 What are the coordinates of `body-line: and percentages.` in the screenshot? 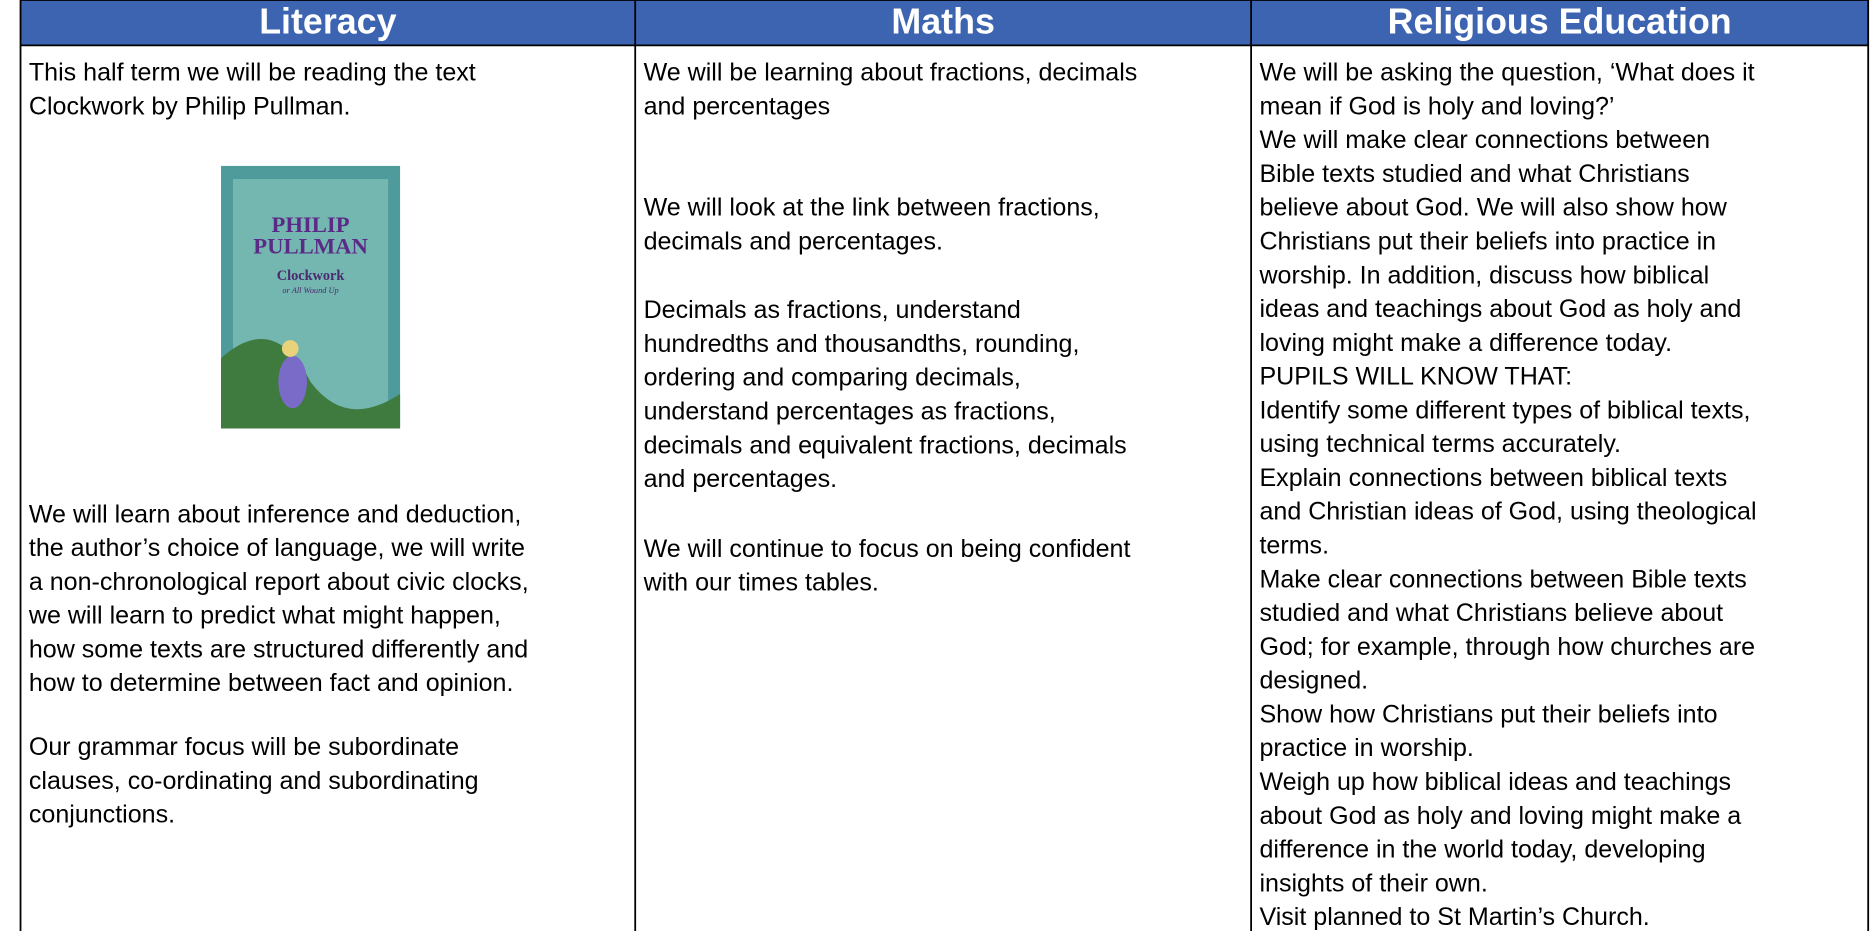 It's located at (741, 479).